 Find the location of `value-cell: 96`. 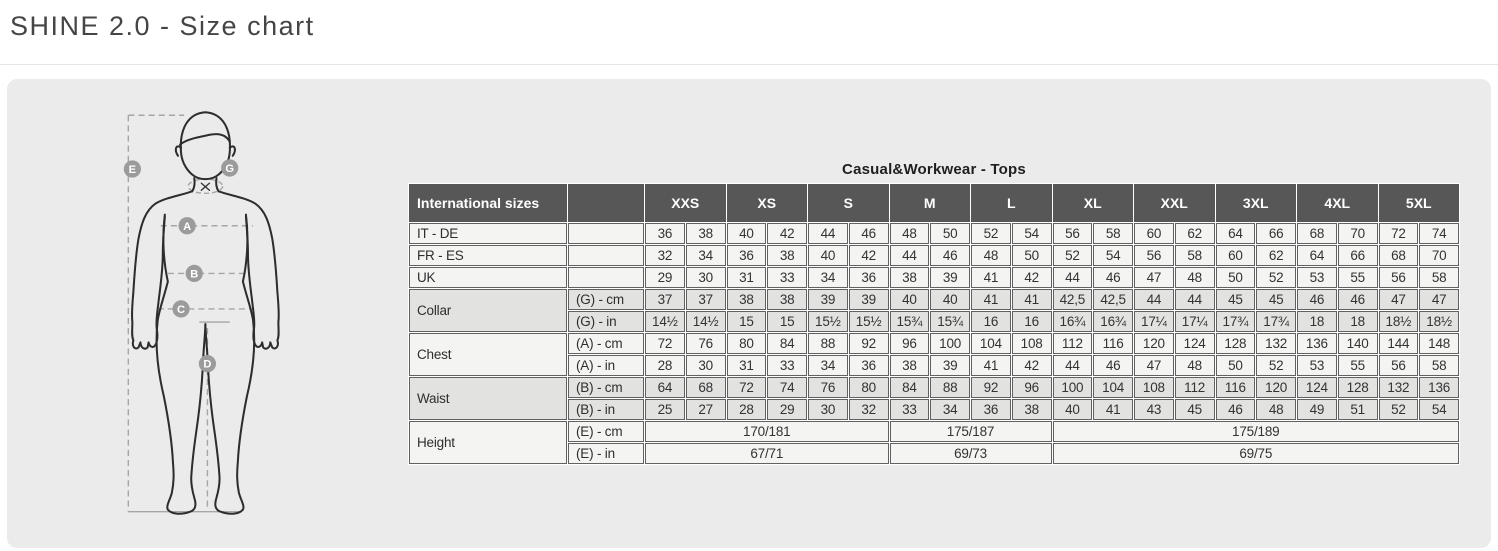

value-cell: 96 is located at coordinates (1031, 387).